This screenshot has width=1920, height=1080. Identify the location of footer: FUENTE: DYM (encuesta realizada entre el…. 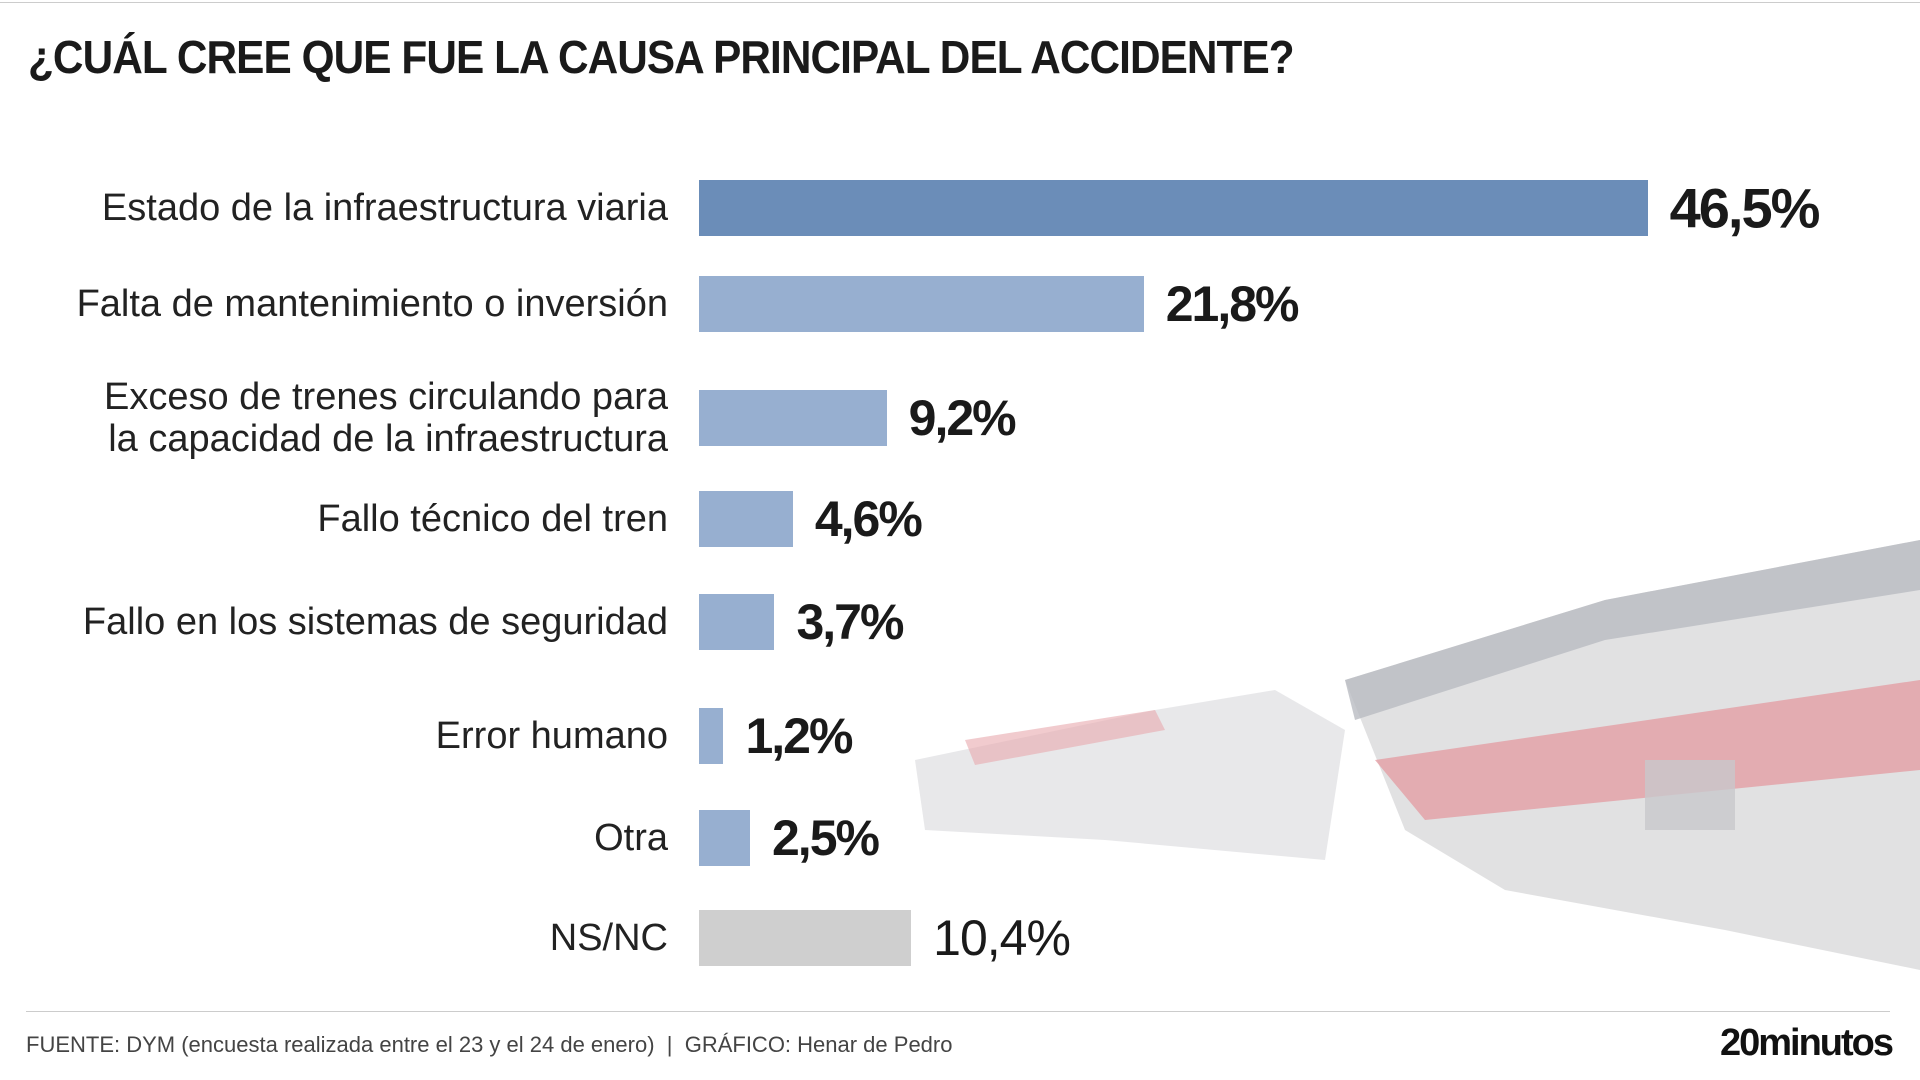
(489, 1045).